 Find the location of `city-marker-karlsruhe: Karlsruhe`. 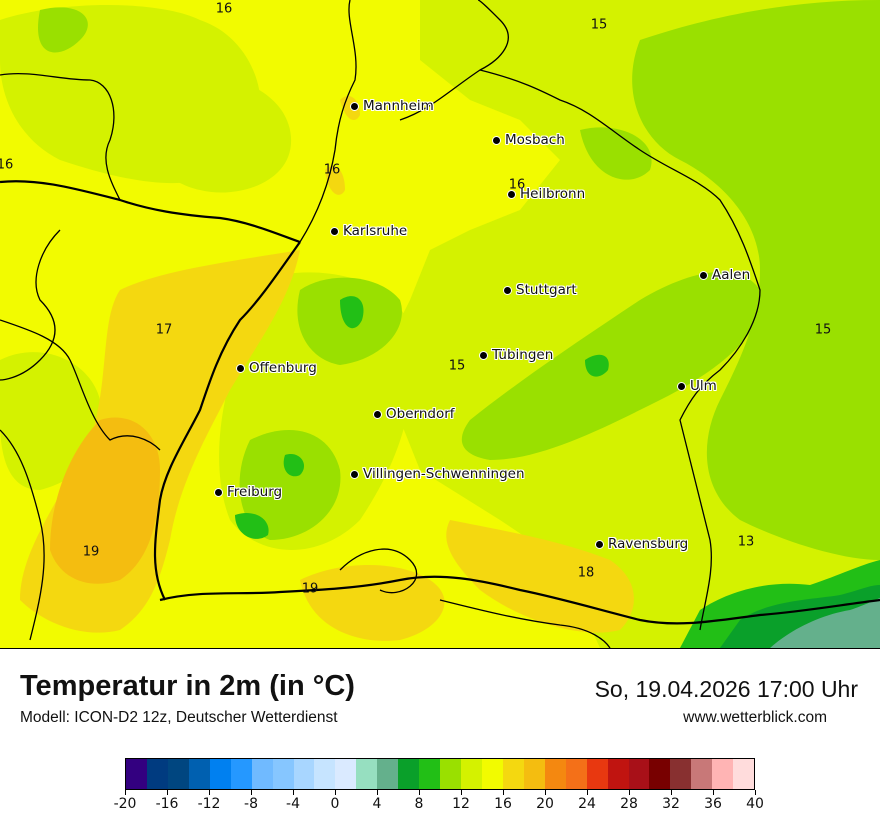

city-marker-karlsruhe: Karlsruhe is located at coordinates (368, 231).